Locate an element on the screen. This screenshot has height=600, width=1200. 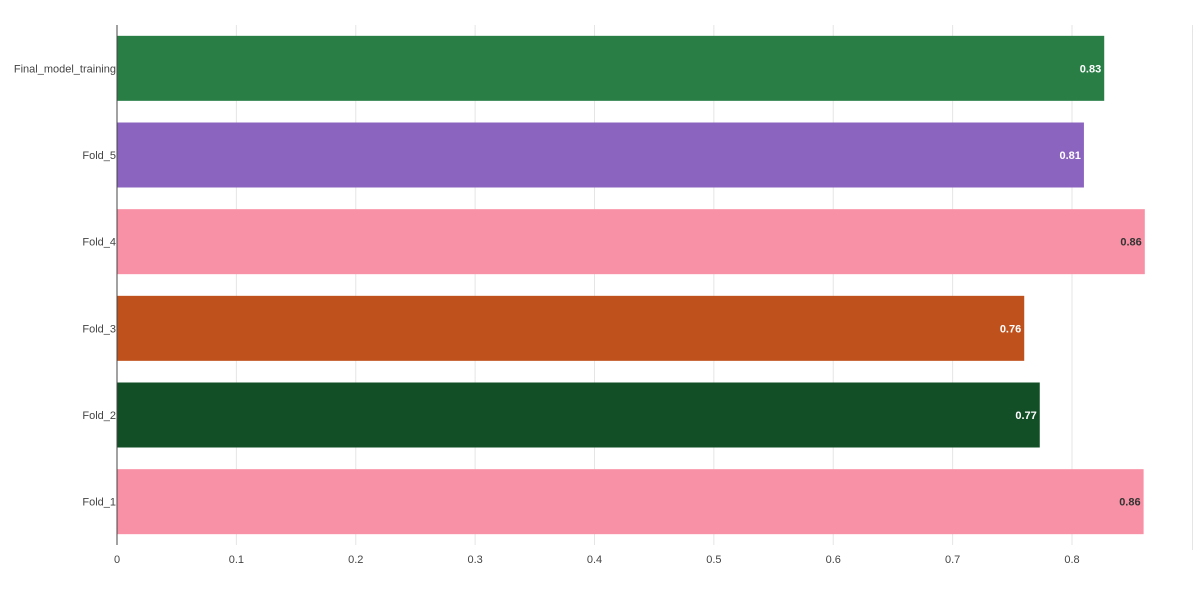
bar-value-label: 0.81 is located at coordinates (1070, 156).